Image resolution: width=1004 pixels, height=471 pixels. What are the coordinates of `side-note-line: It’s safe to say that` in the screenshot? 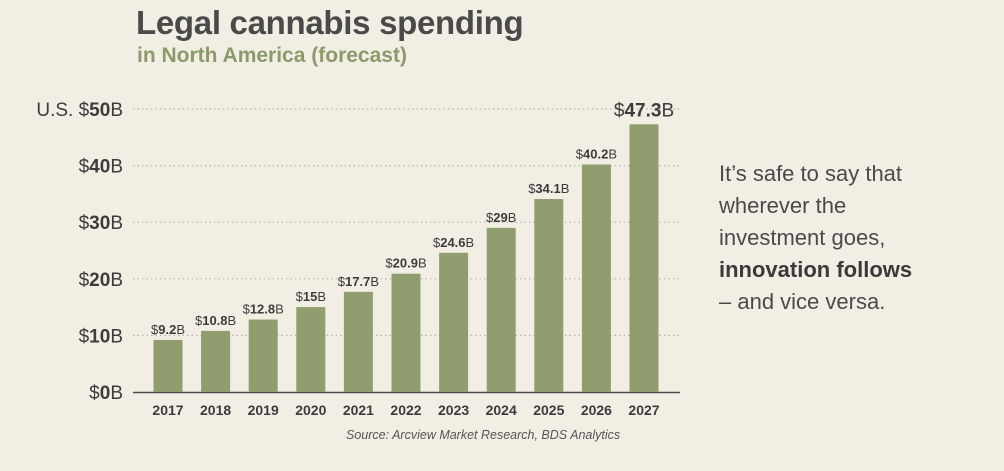 It's located at (811, 173).